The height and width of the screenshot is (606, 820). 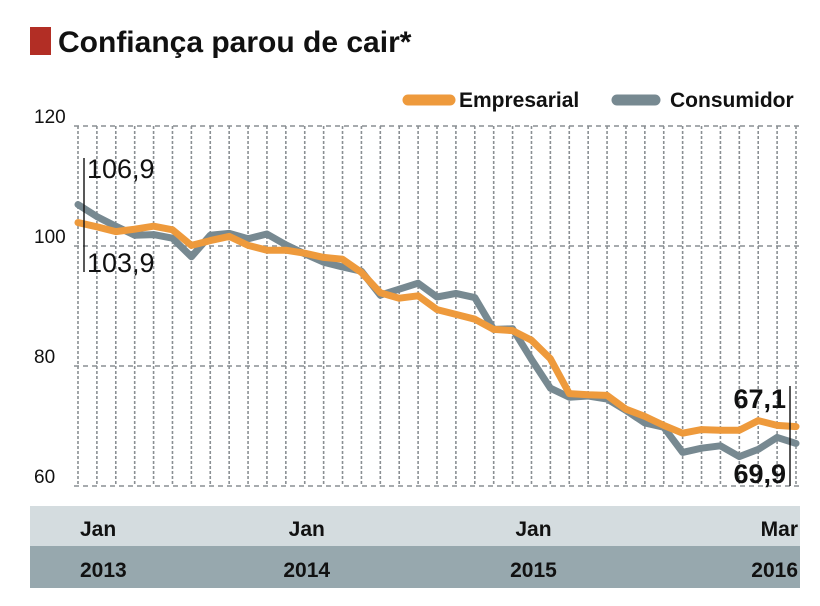 I want to click on x-axis-month-band, so click(x=415, y=526).